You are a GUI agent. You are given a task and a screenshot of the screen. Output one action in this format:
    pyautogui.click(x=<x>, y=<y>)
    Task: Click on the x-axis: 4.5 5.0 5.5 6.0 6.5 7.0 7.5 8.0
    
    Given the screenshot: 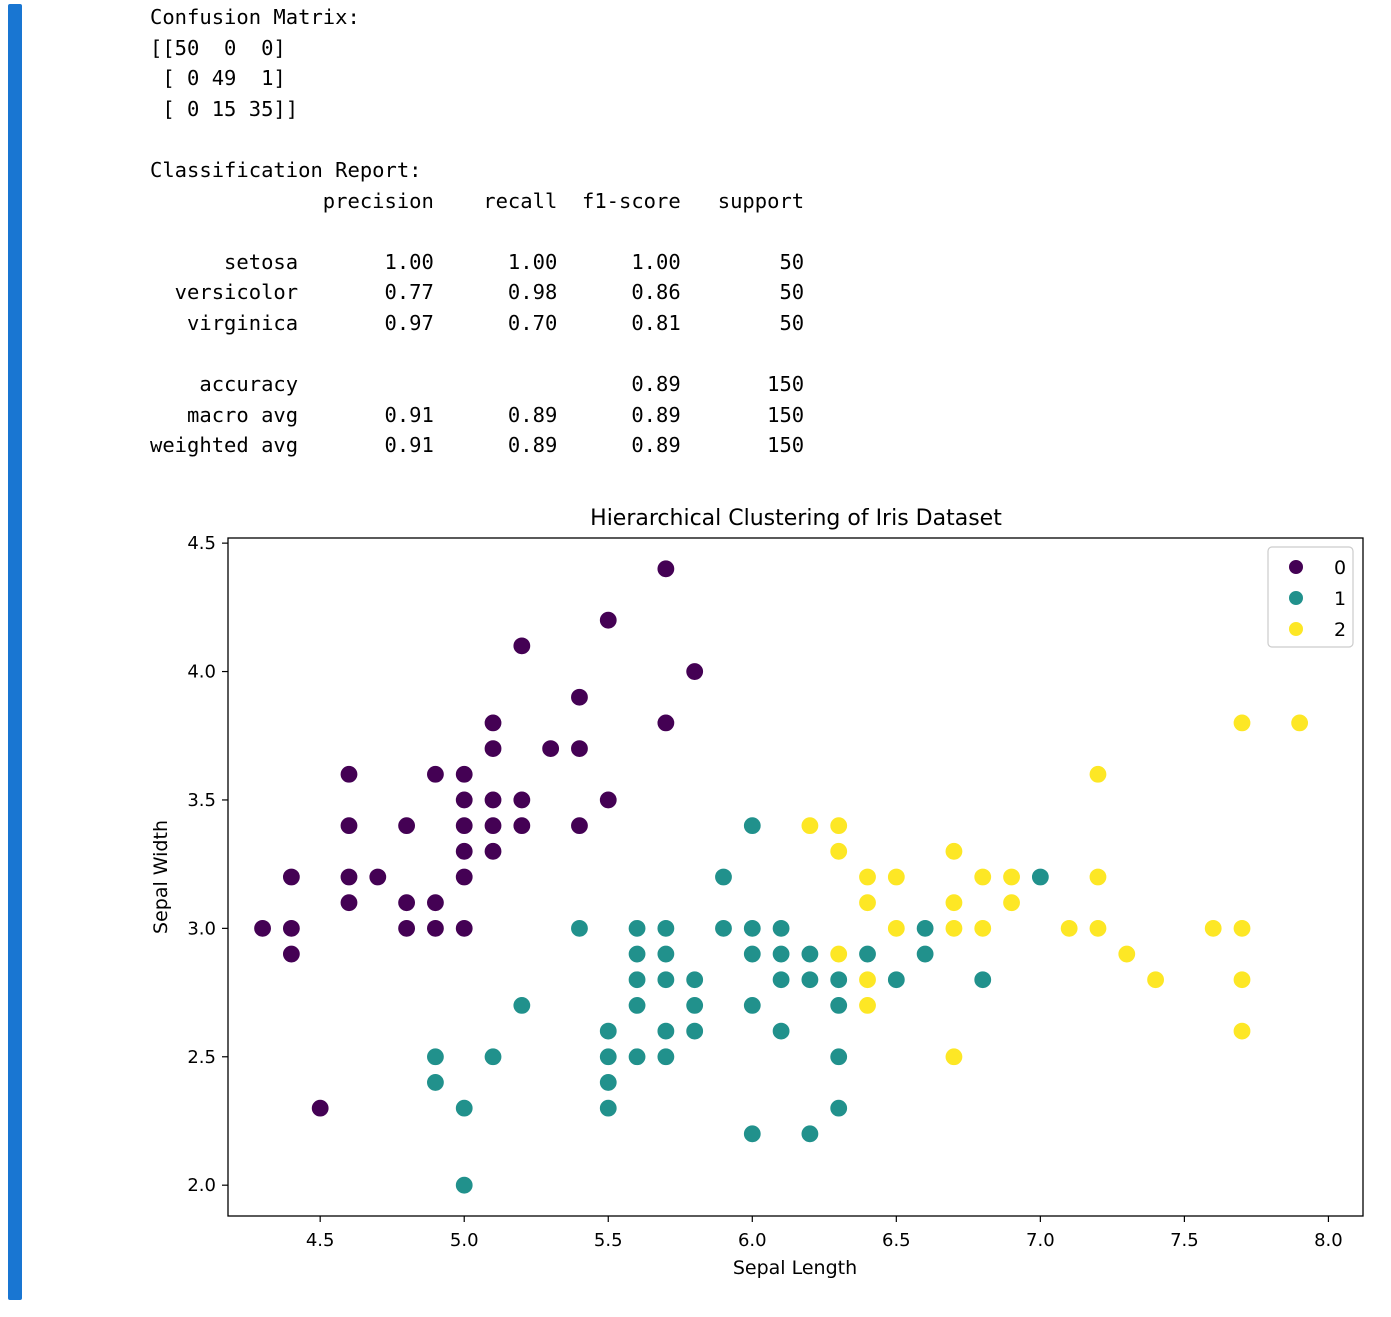 What is the action you would take?
    pyautogui.click(x=824, y=1233)
    